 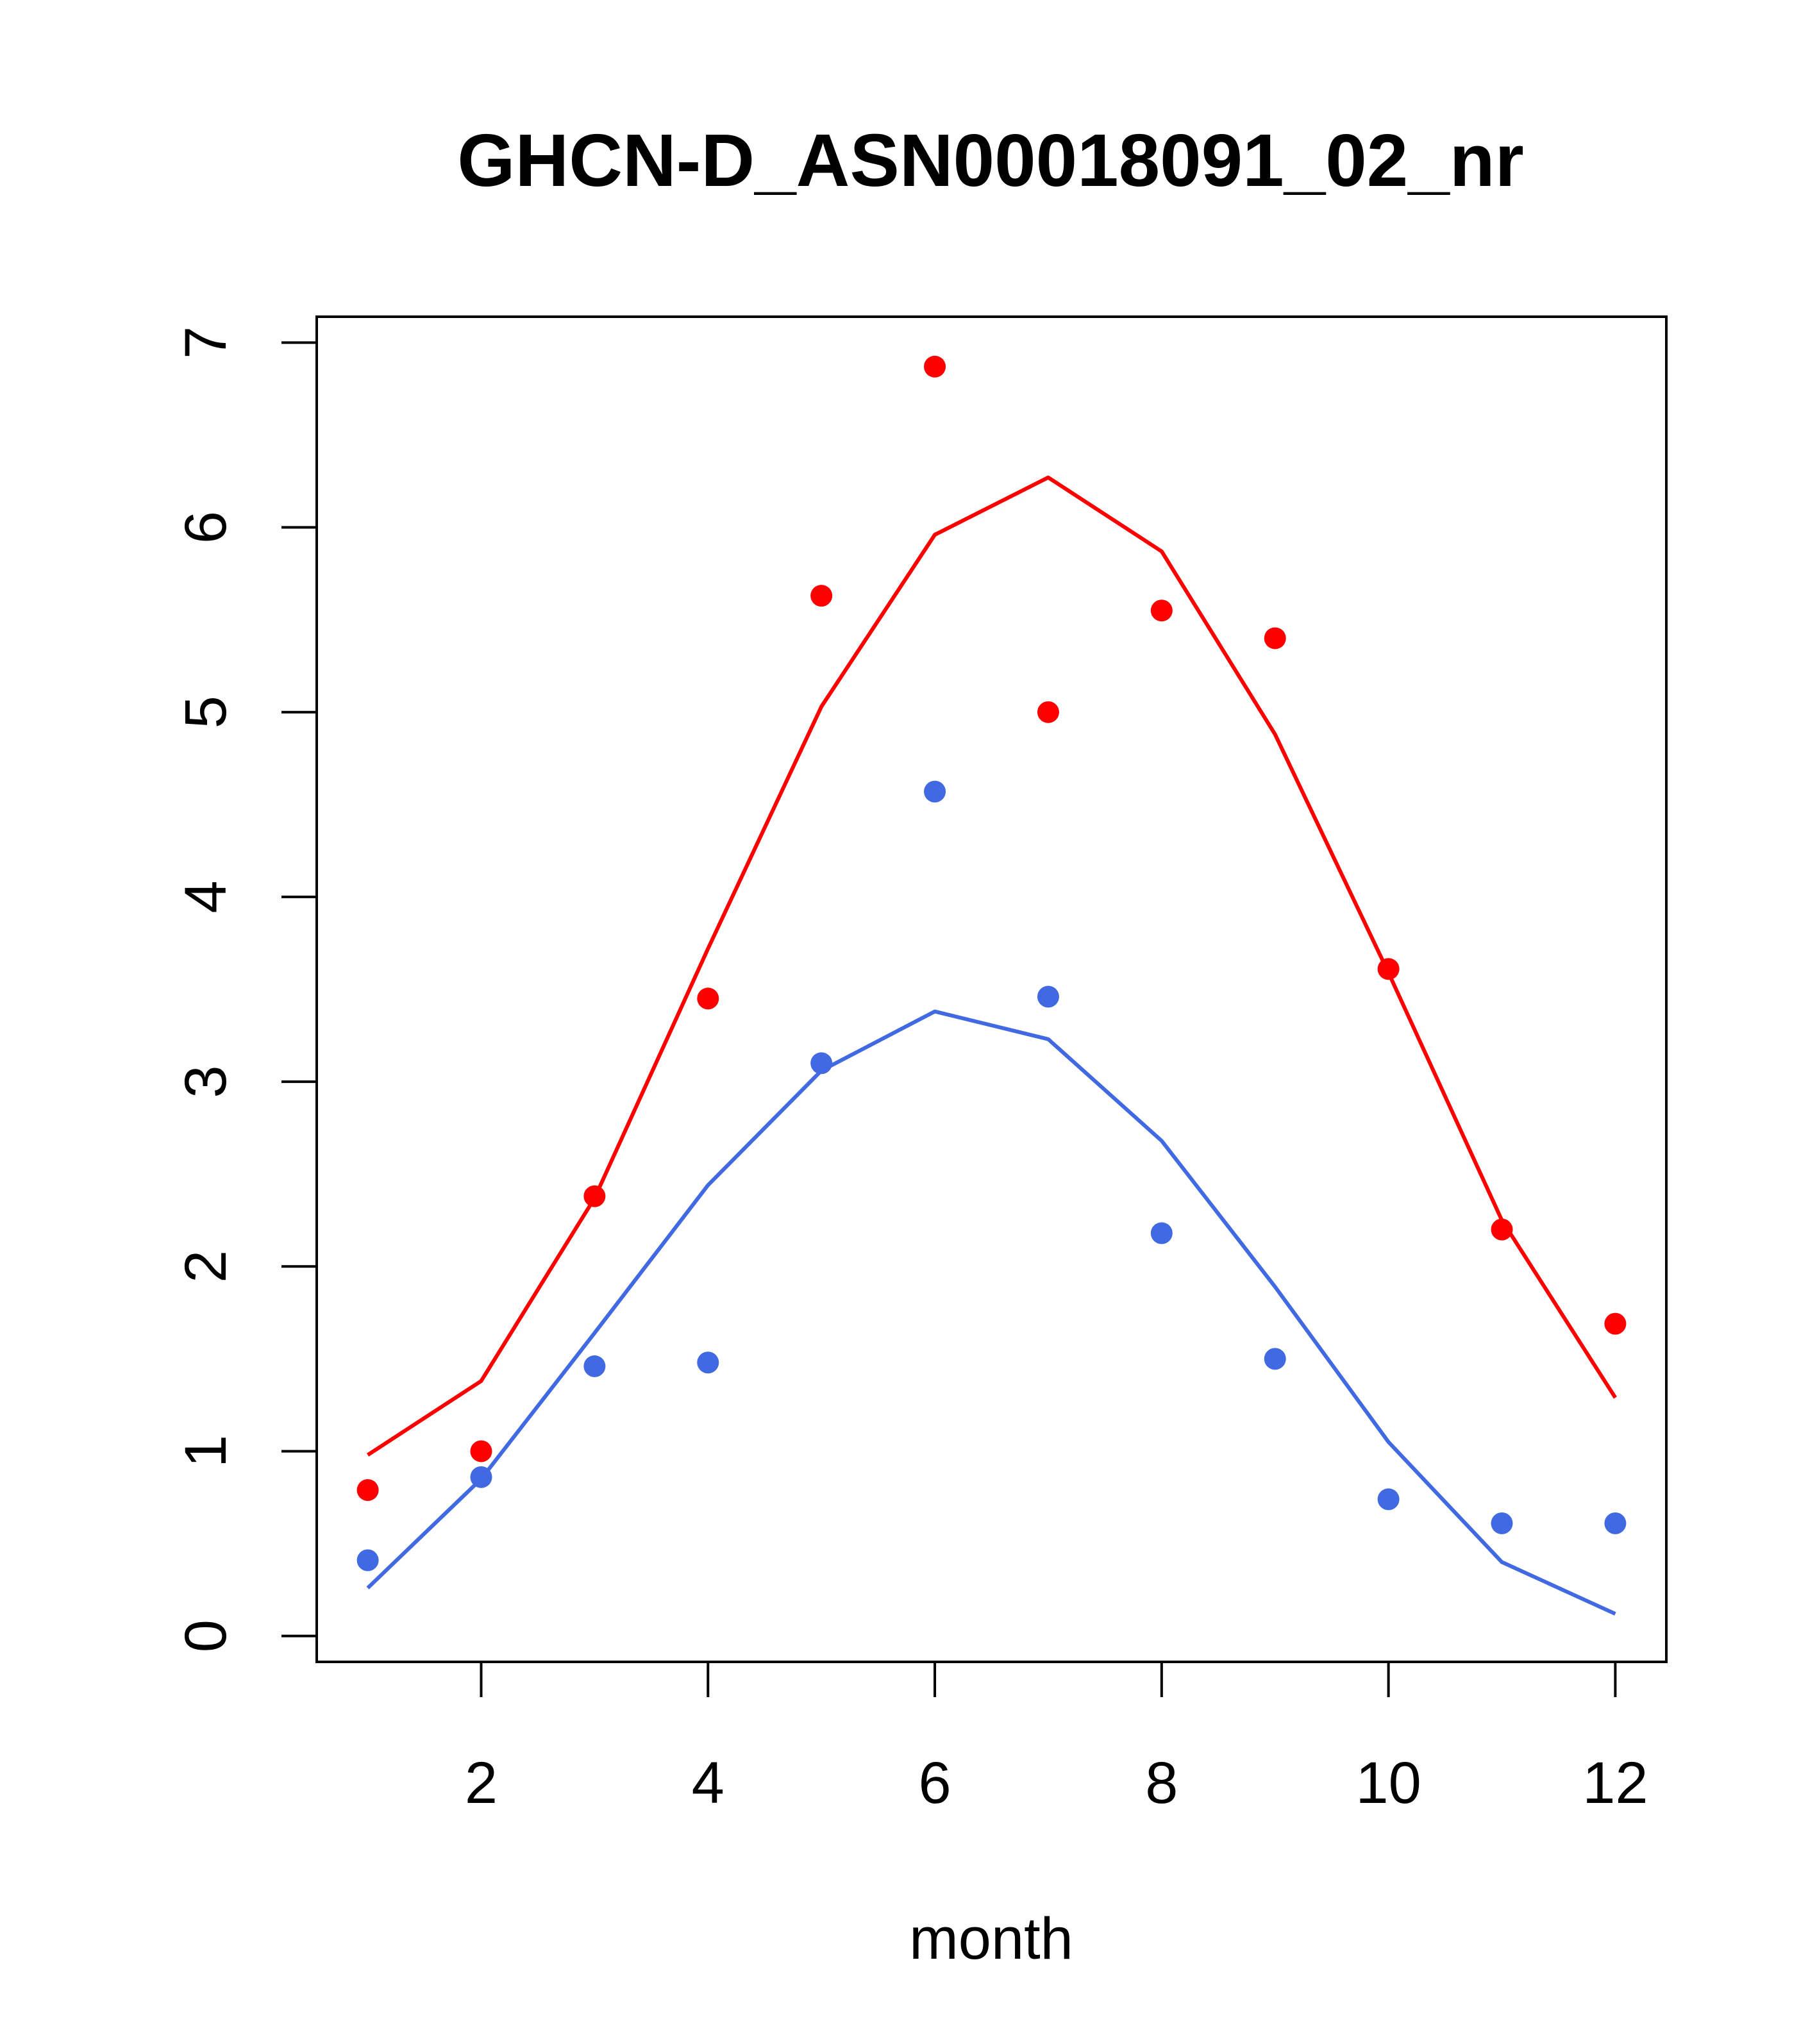 I want to click on y-tick-label: 7, so click(x=206, y=342).